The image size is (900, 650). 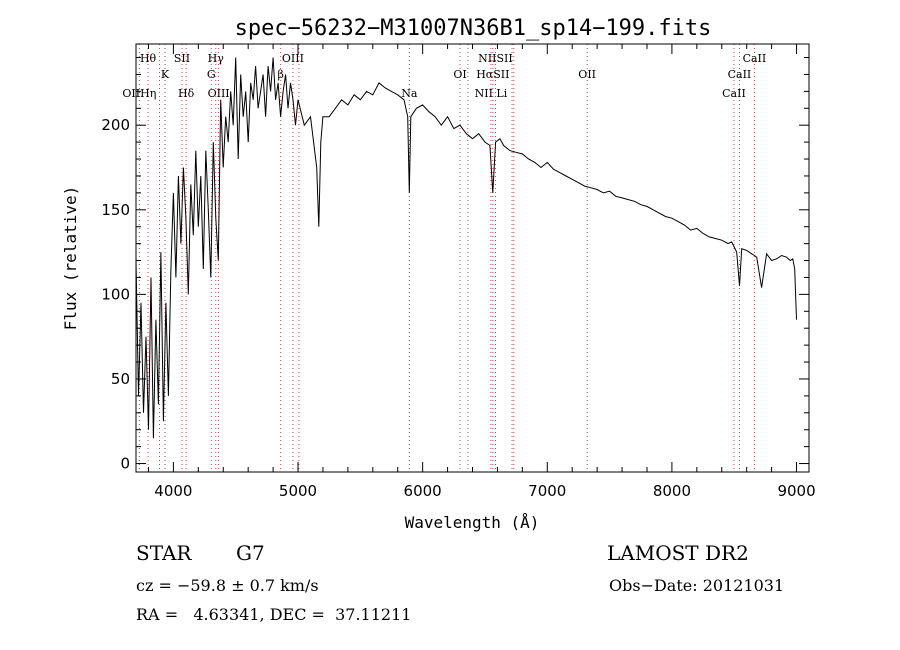 I want to click on chart-title: spec−56232−M31007N36B1_sp14−199.fits, so click(x=473, y=28).